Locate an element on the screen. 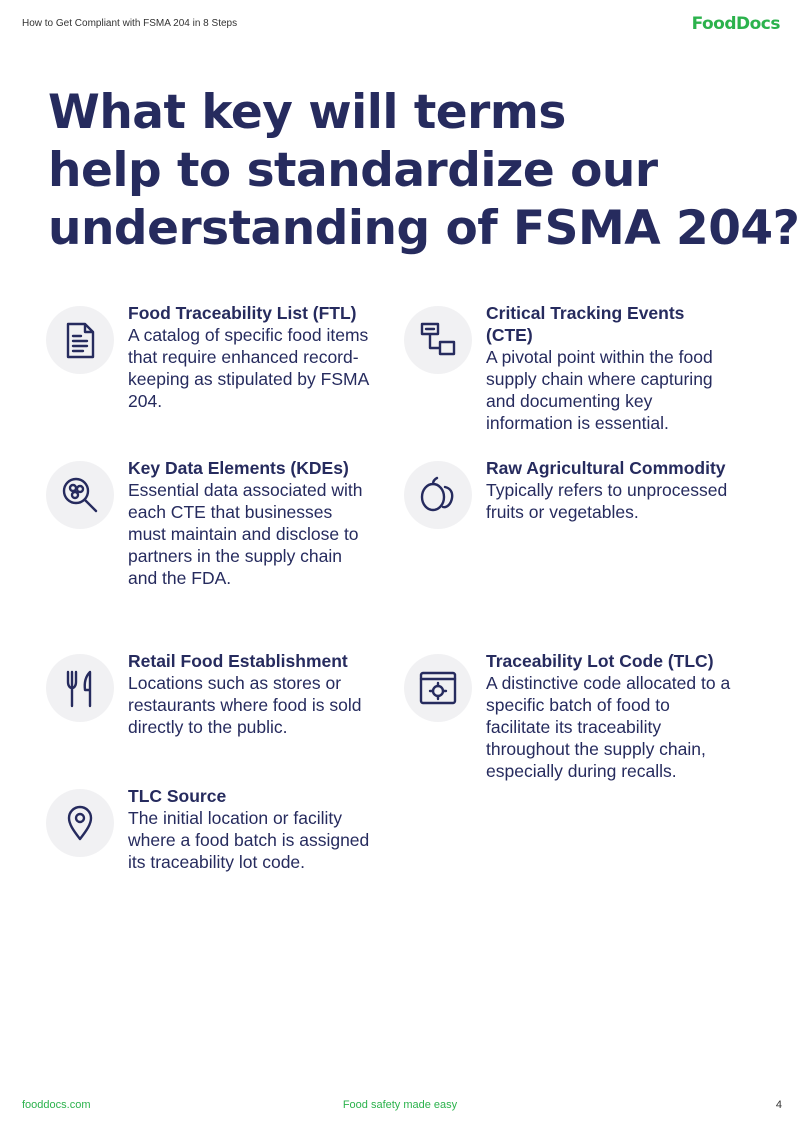  term-title: TLC Source is located at coordinates (177, 796).